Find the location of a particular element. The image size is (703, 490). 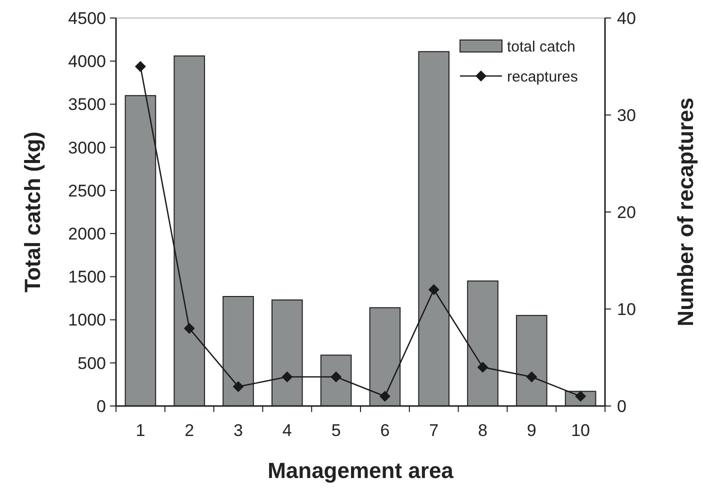

y-tick-label: 1500 is located at coordinates (87, 277).